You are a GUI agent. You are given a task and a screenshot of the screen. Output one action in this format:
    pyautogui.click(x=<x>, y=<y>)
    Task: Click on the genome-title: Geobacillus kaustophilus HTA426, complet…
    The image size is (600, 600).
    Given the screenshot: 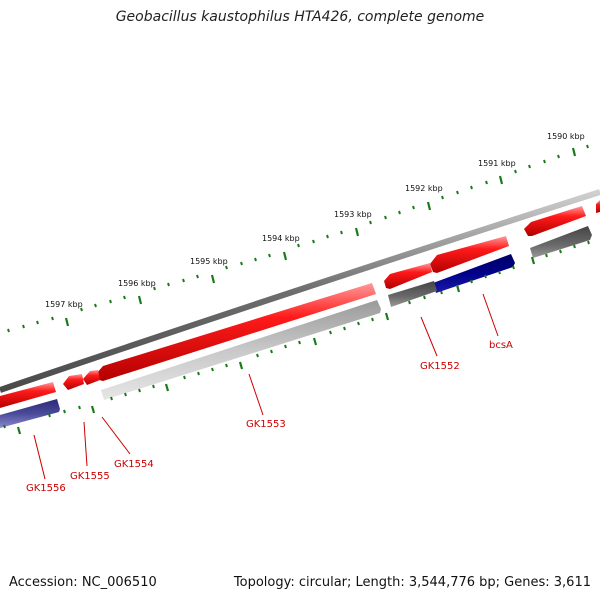 What is the action you would take?
    pyautogui.click(x=300, y=17)
    